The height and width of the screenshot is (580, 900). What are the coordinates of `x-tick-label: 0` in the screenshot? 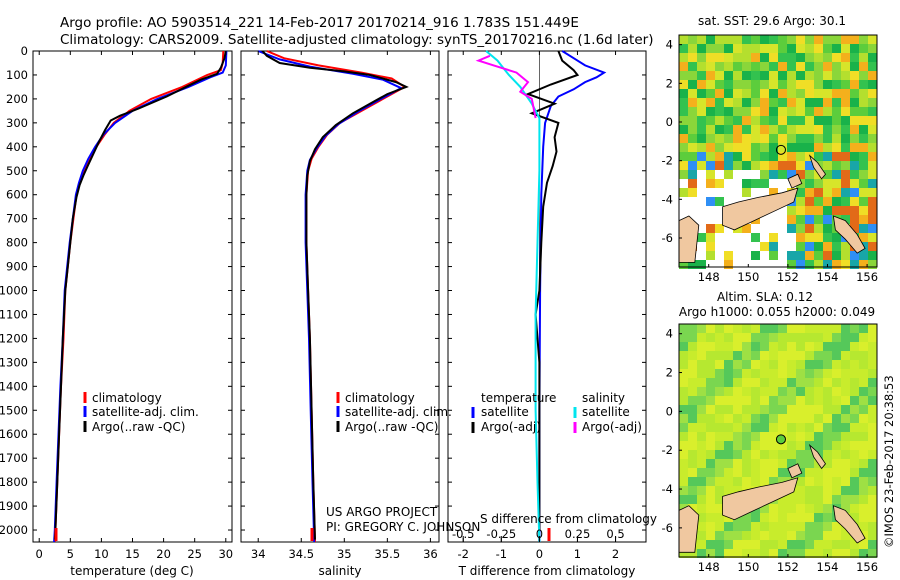 It's located at (39, 554).